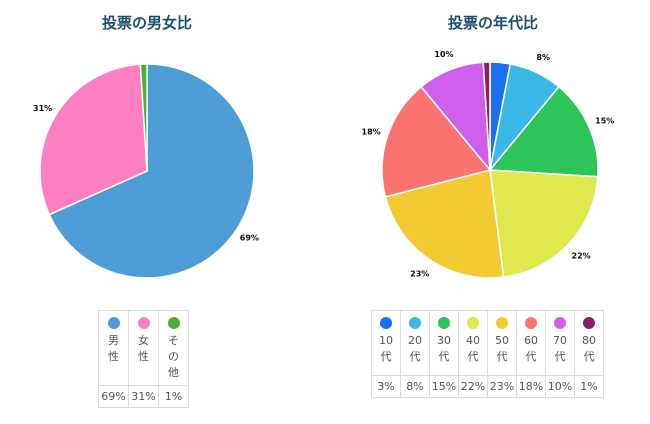 The width and height of the screenshot is (650, 424). I want to click on chart-title-age: 投票の年代比, so click(492, 23).